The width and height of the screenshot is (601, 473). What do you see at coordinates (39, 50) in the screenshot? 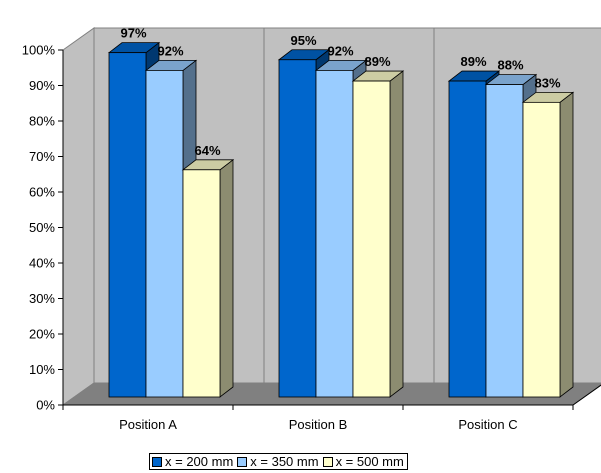
I see `y-tick-label: 100%` at bounding box center [39, 50].